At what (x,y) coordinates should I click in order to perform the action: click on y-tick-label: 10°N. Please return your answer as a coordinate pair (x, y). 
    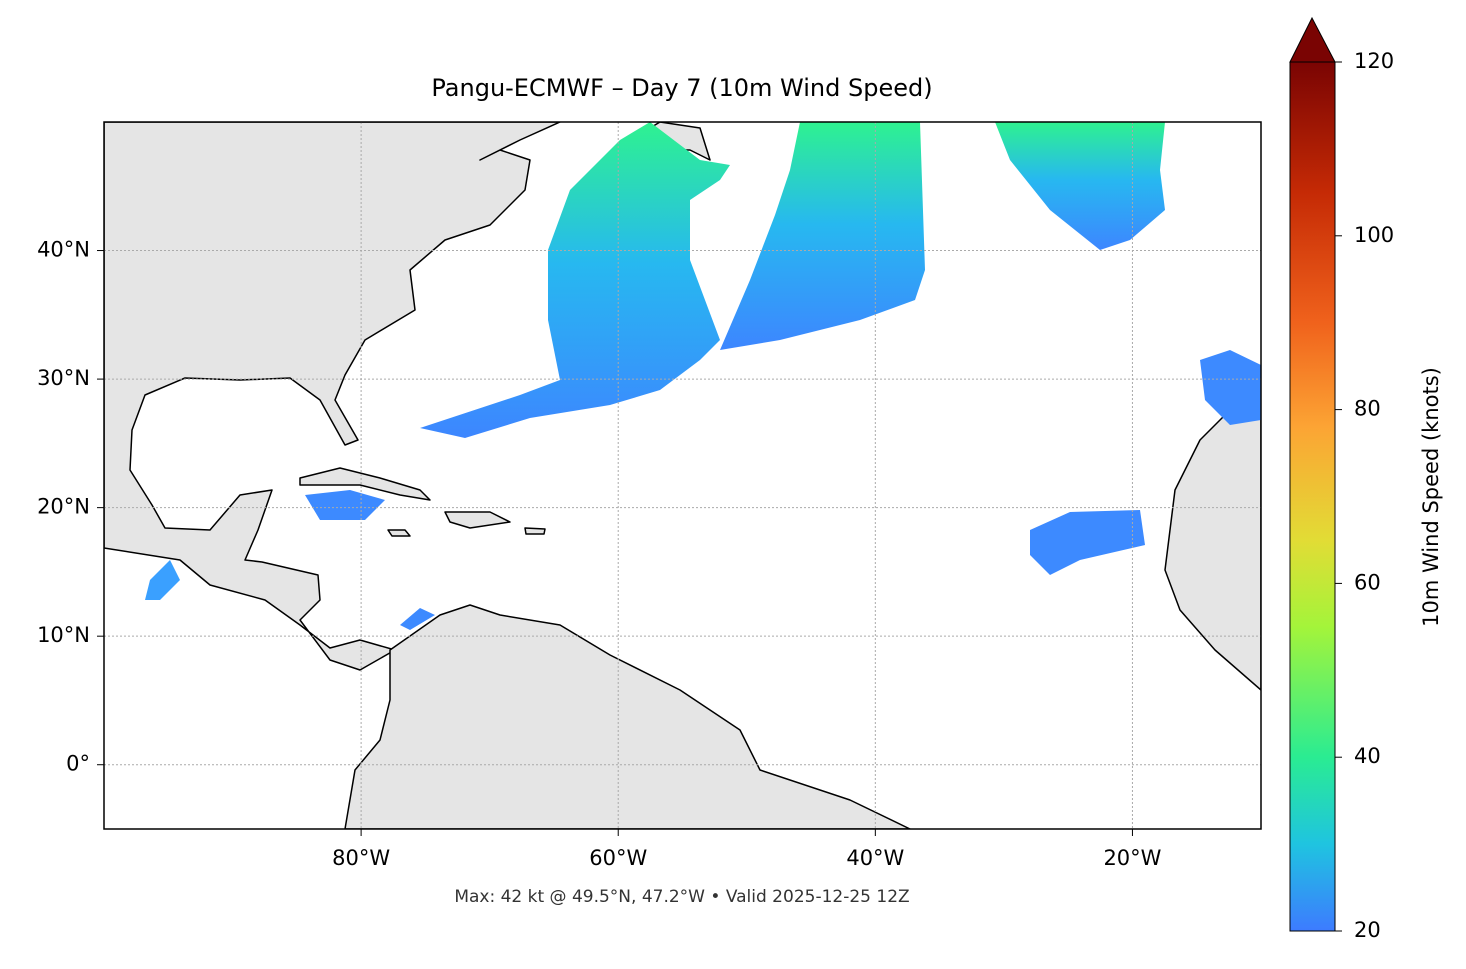
    Looking at the image, I should click on (63, 635).